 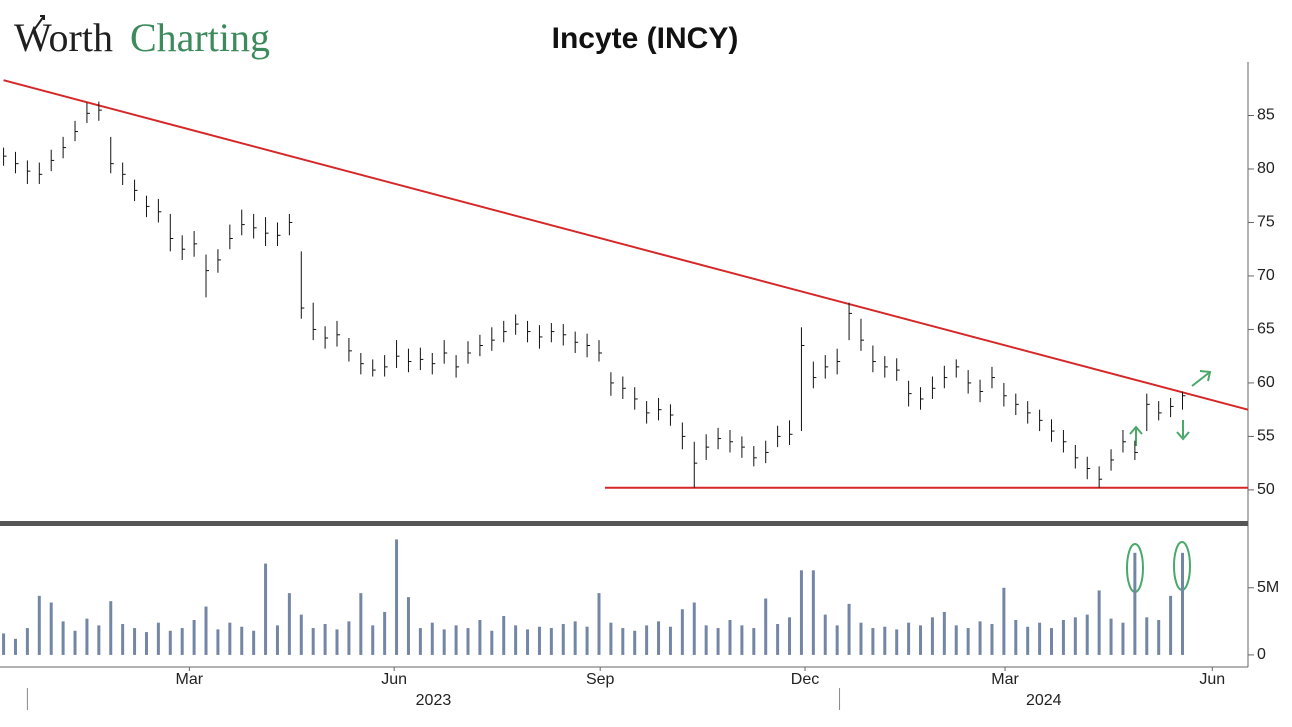 I want to click on logo-first: Worth, so click(x=63, y=37).